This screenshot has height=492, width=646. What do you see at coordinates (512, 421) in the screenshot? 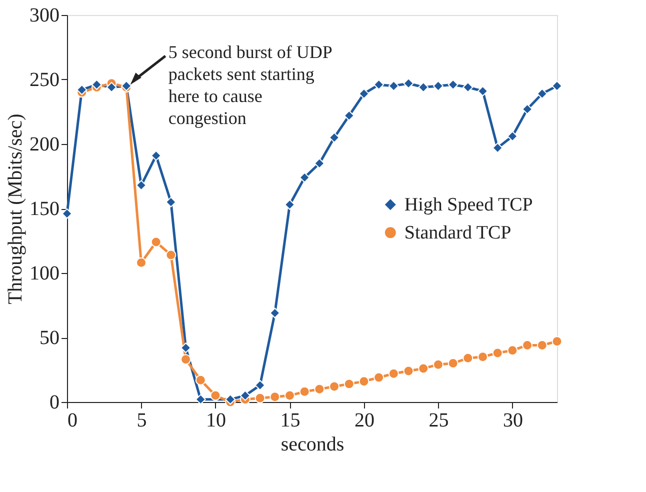
I see `x-tick-label: 30` at bounding box center [512, 421].